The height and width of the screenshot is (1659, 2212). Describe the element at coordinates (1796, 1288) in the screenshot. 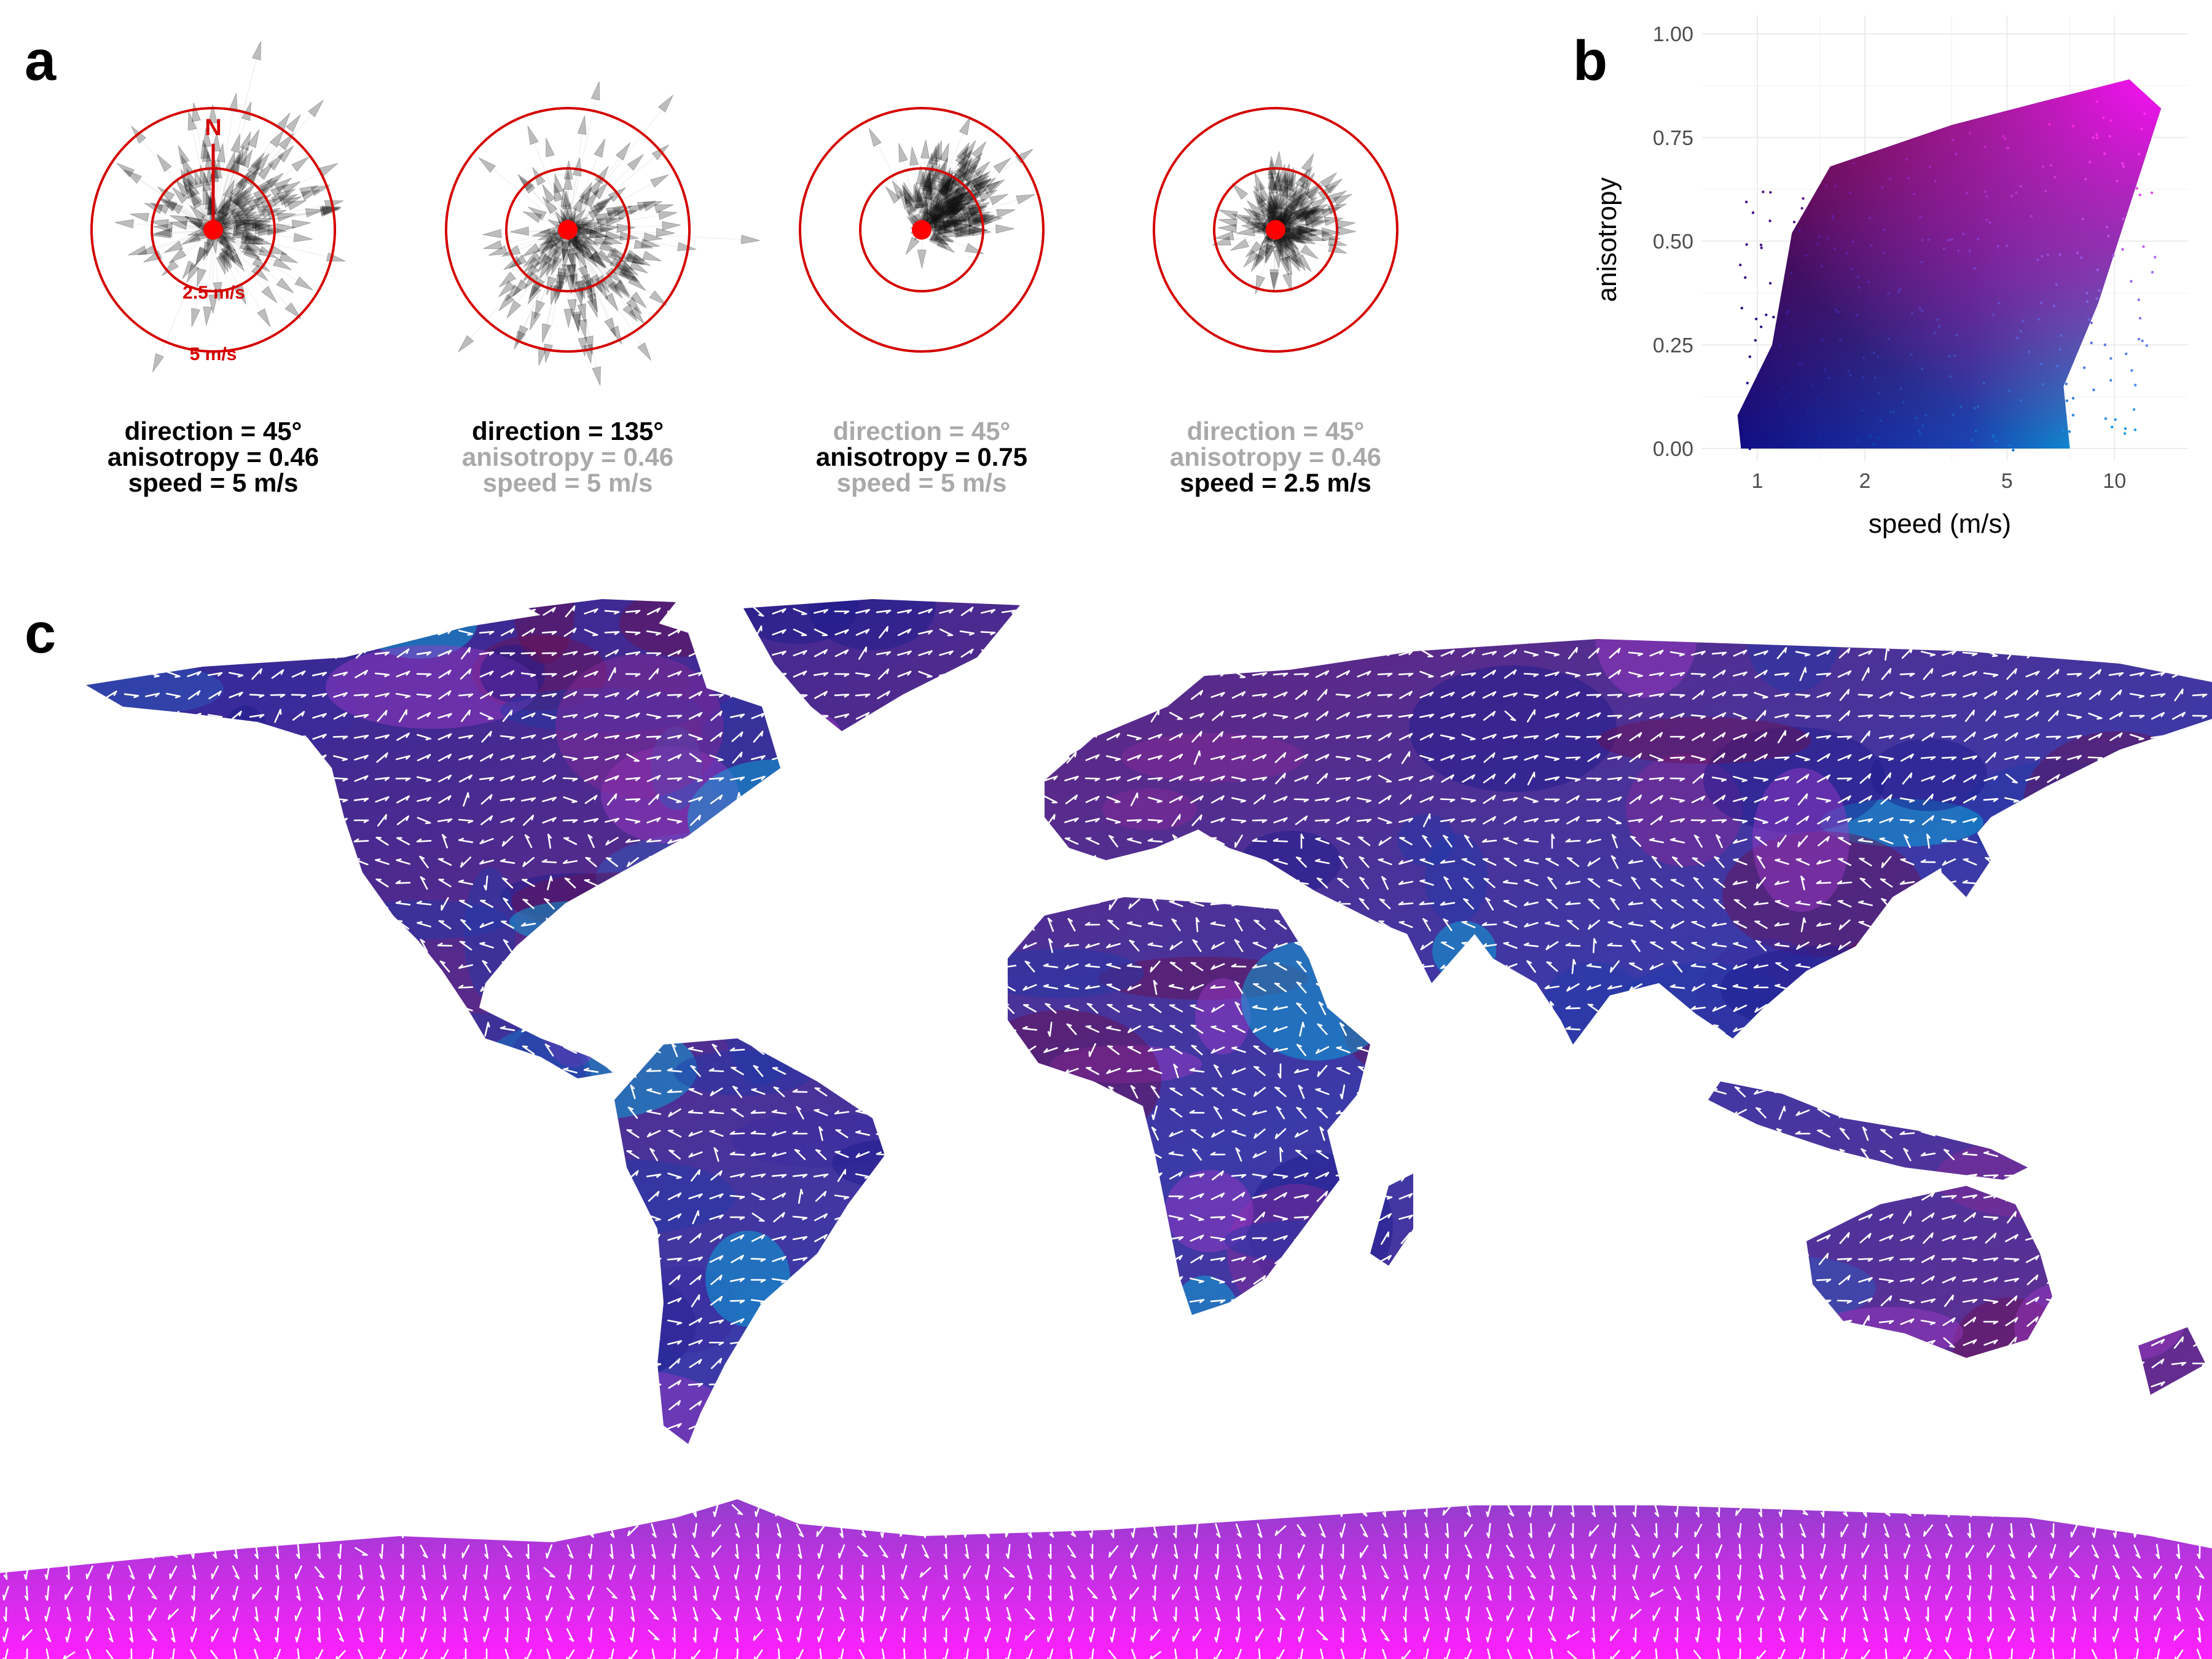

I see `color-patch` at that location.